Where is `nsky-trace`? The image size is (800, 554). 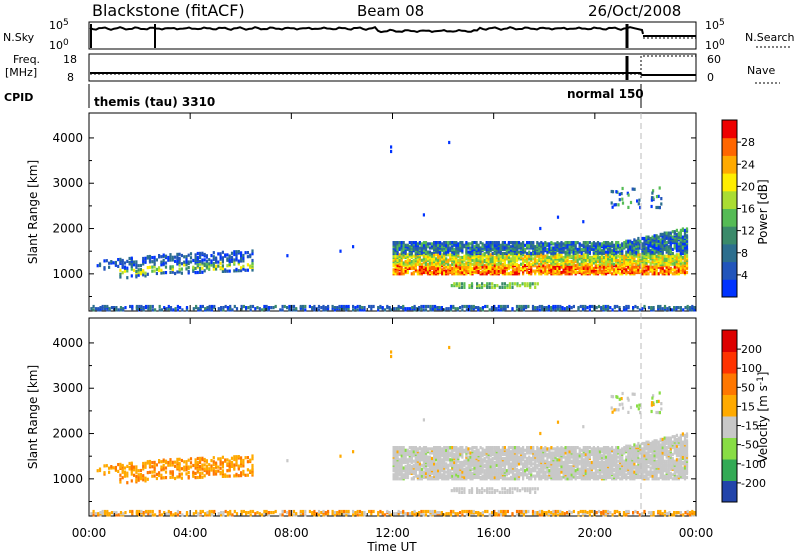
nsky-trace is located at coordinates (366, 30).